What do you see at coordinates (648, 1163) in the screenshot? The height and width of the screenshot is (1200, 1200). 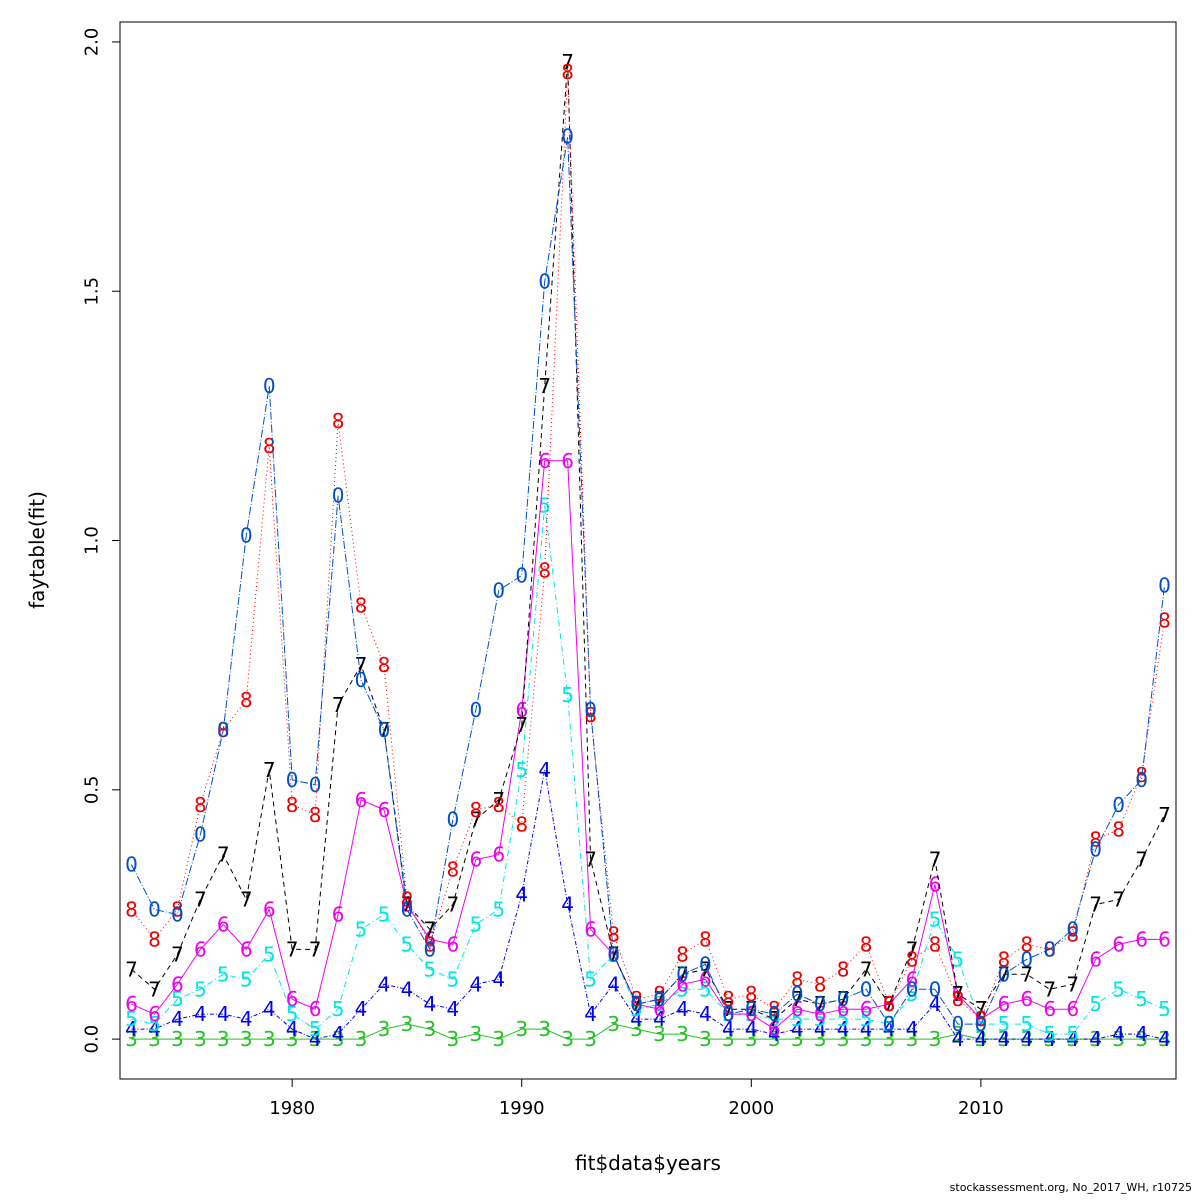 I see `x-axis-title: fit$data$years` at bounding box center [648, 1163].